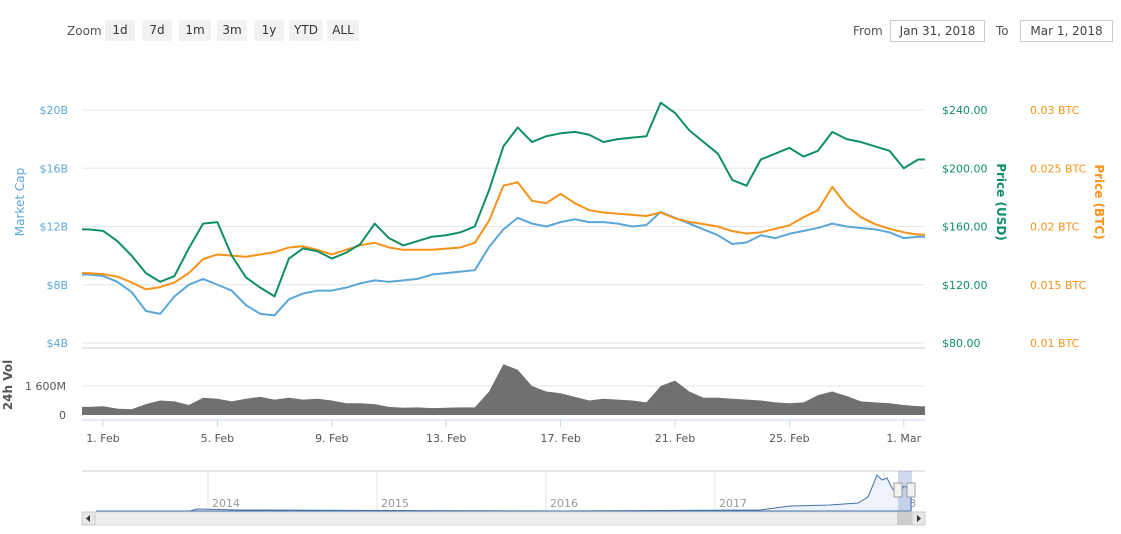  What do you see at coordinates (45, 386) in the screenshot?
I see `volume-tick: 1 600M` at bounding box center [45, 386].